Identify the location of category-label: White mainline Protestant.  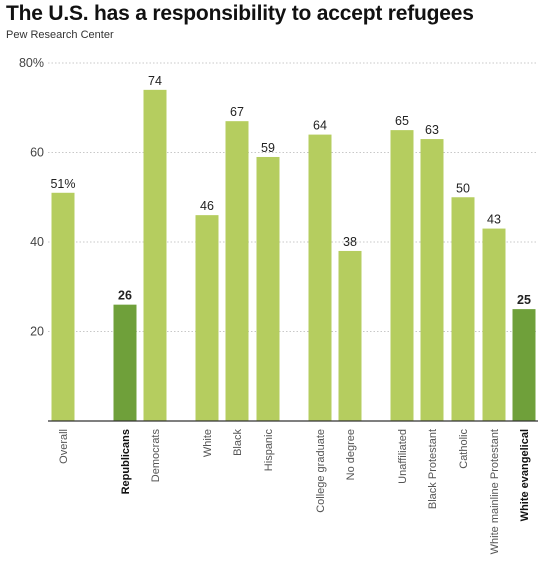
(495, 491).